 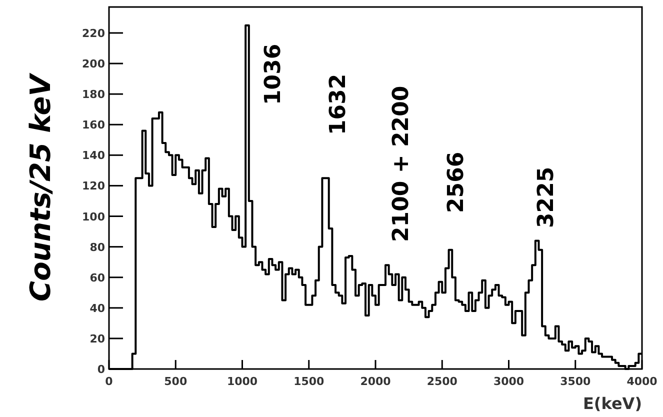 I want to click on x-axis-title: E(keV), so click(x=612, y=403).